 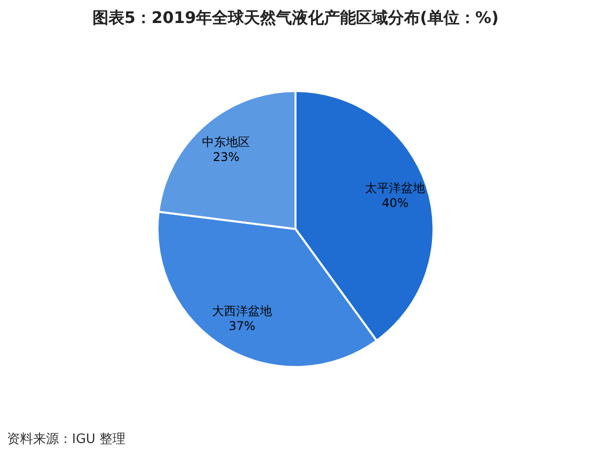 What do you see at coordinates (242, 325) in the screenshot?
I see `data-label: 37%` at bounding box center [242, 325].